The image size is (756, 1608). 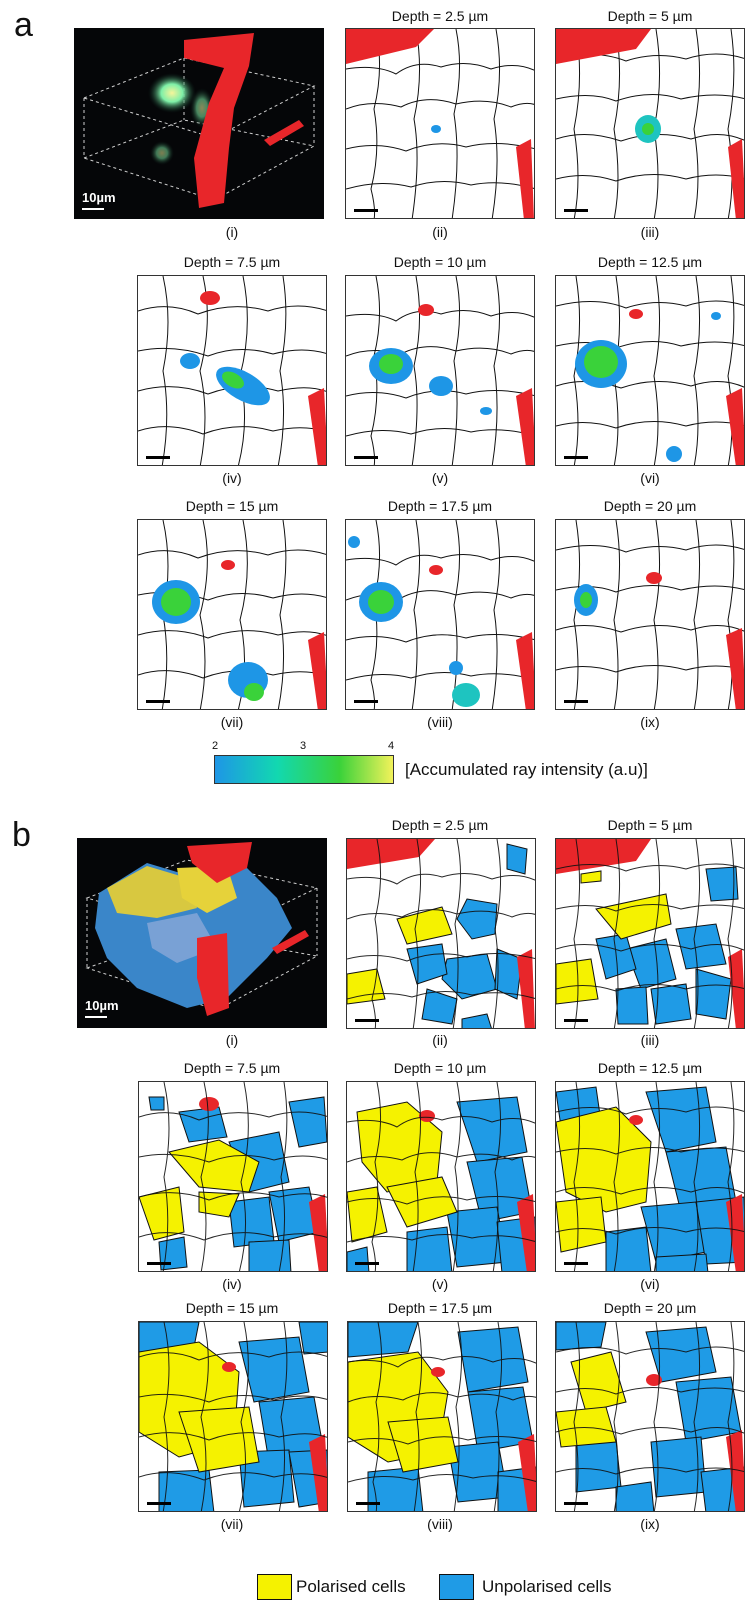 What do you see at coordinates (233, 1416) in the screenshot?
I see `slice-b-vii` at bounding box center [233, 1416].